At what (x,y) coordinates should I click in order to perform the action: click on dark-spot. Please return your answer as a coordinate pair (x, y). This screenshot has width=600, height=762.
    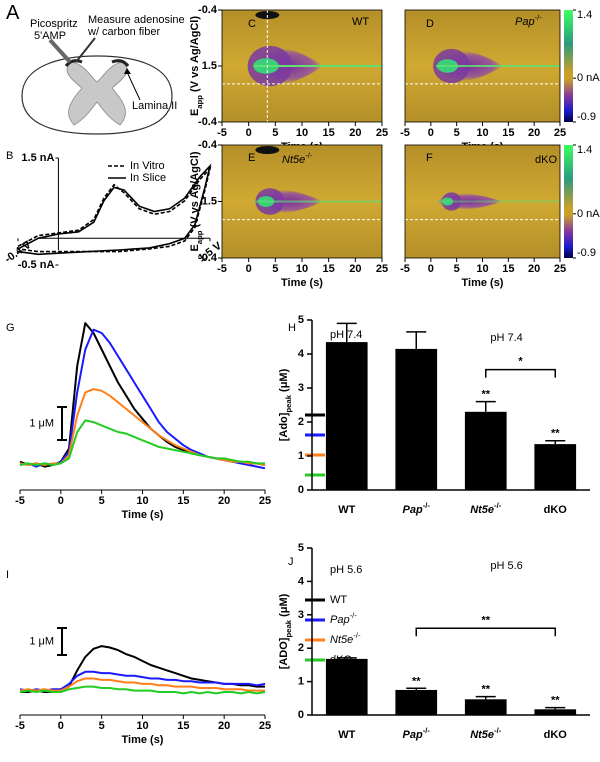
    Looking at the image, I should click on (267, 150).